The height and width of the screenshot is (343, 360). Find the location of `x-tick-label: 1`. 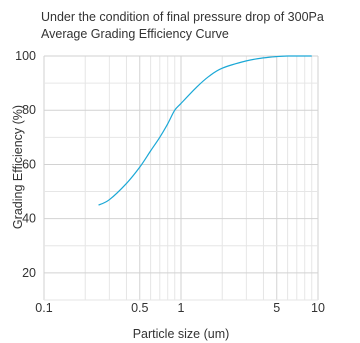

x-tick-label: 1 is located at coordinates (181, 308).